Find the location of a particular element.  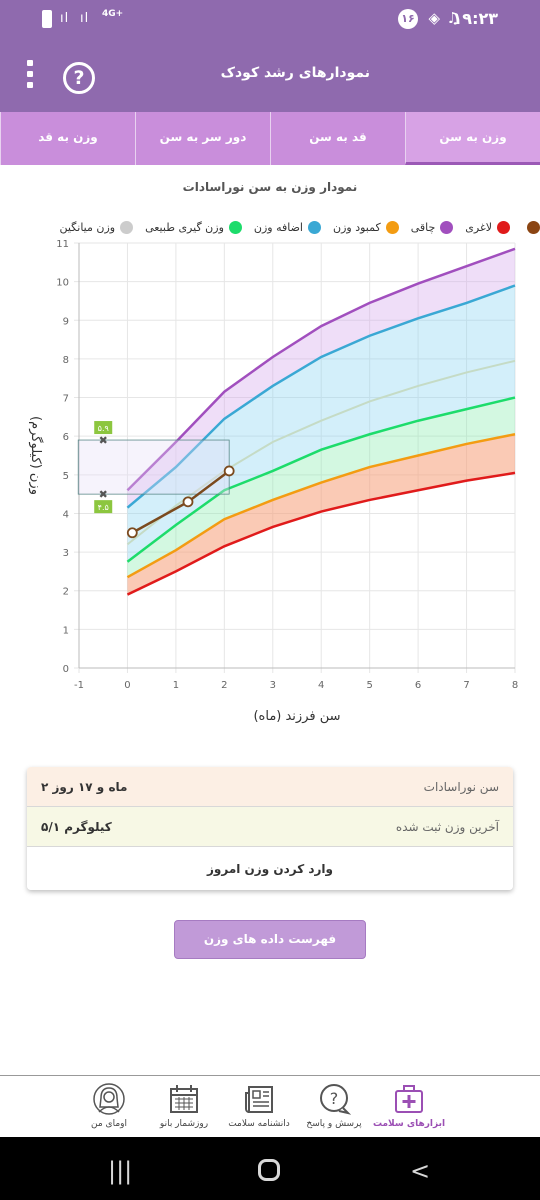

enter-today-weight-button: وارد کردن وزن امروز is located at coordinates (270, 868).